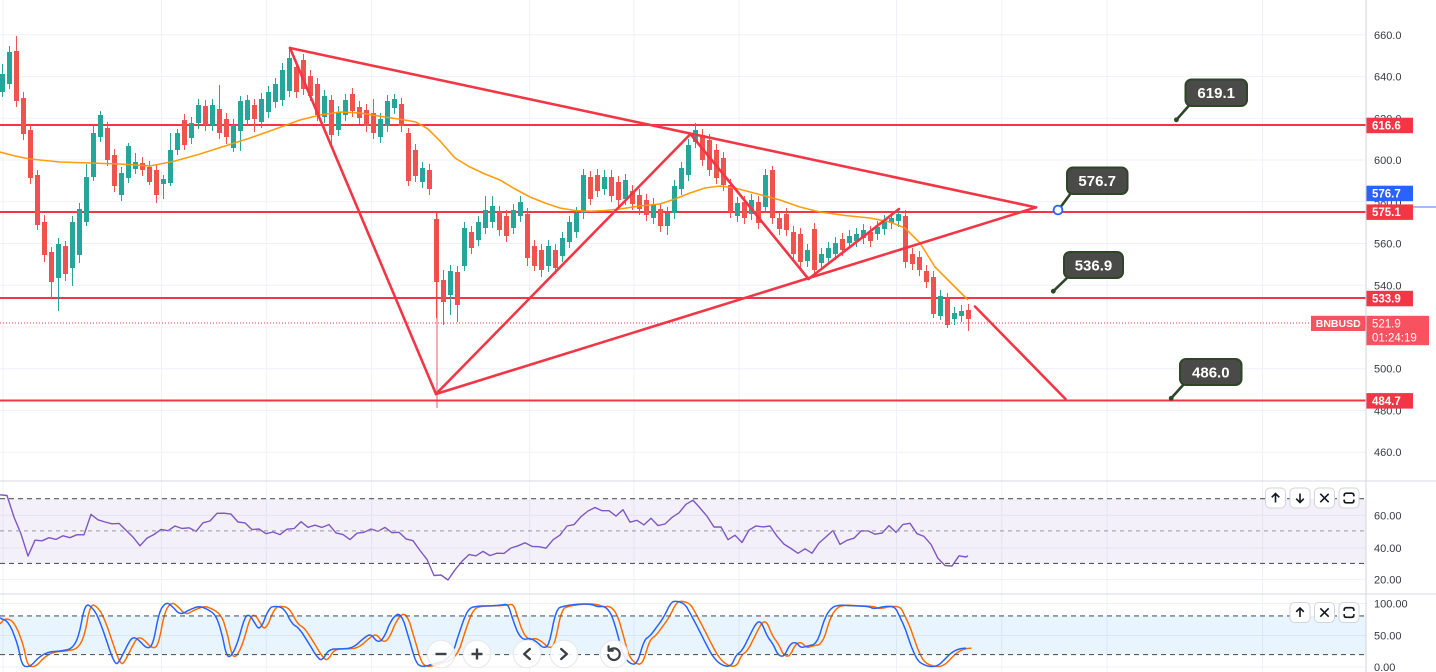 The height and width of the screenshot is (672, 1436). Describe the element at coordinates (1388, 370) in the screenshot. I see `svg-text: 500.0` at that location.